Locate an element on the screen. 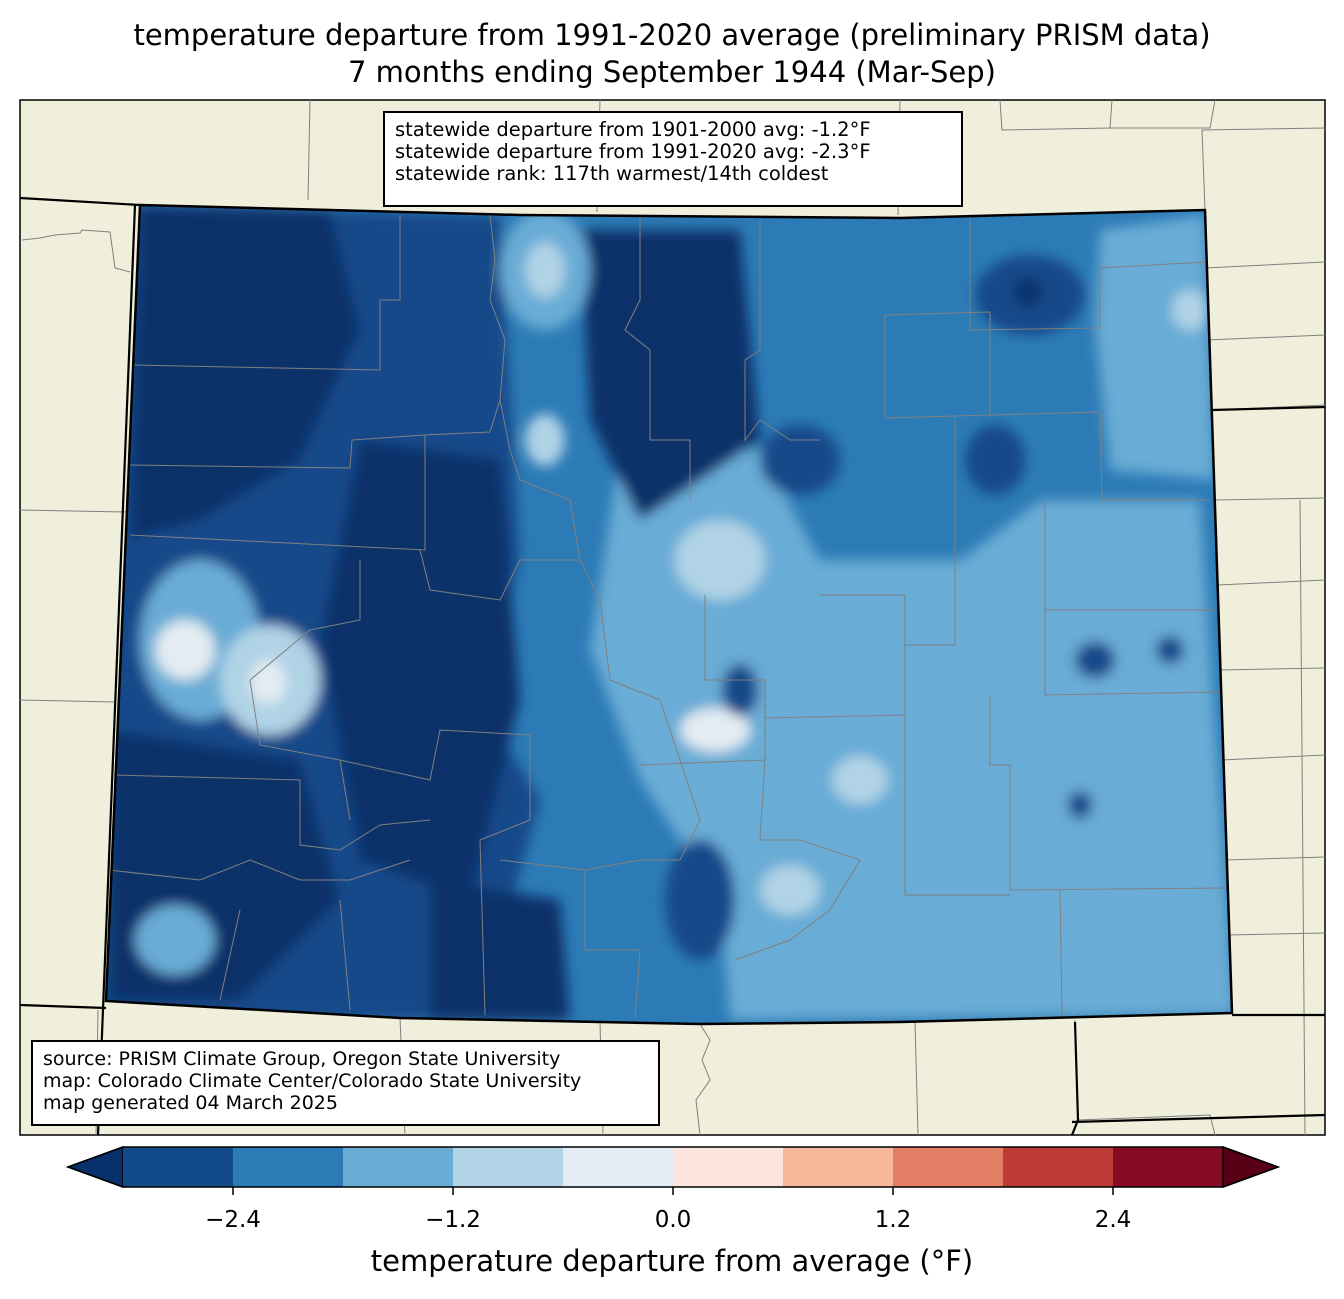  colorbar is located at coordinates (673, 1170).